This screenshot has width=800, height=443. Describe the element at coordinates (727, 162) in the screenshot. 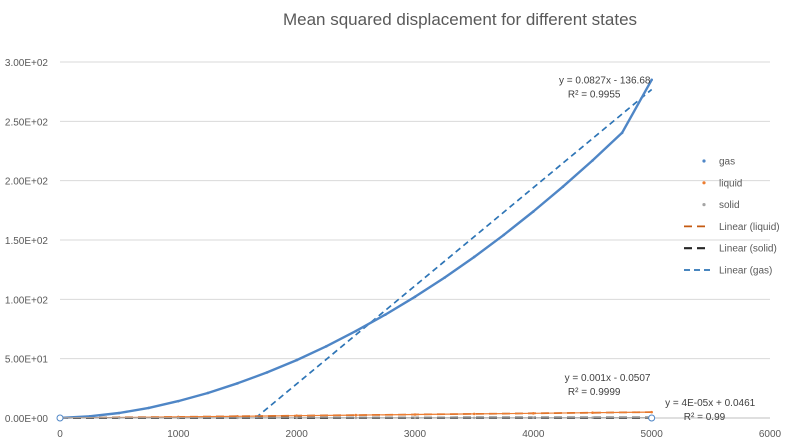

I see `legend-label-gas: gas` at that location.